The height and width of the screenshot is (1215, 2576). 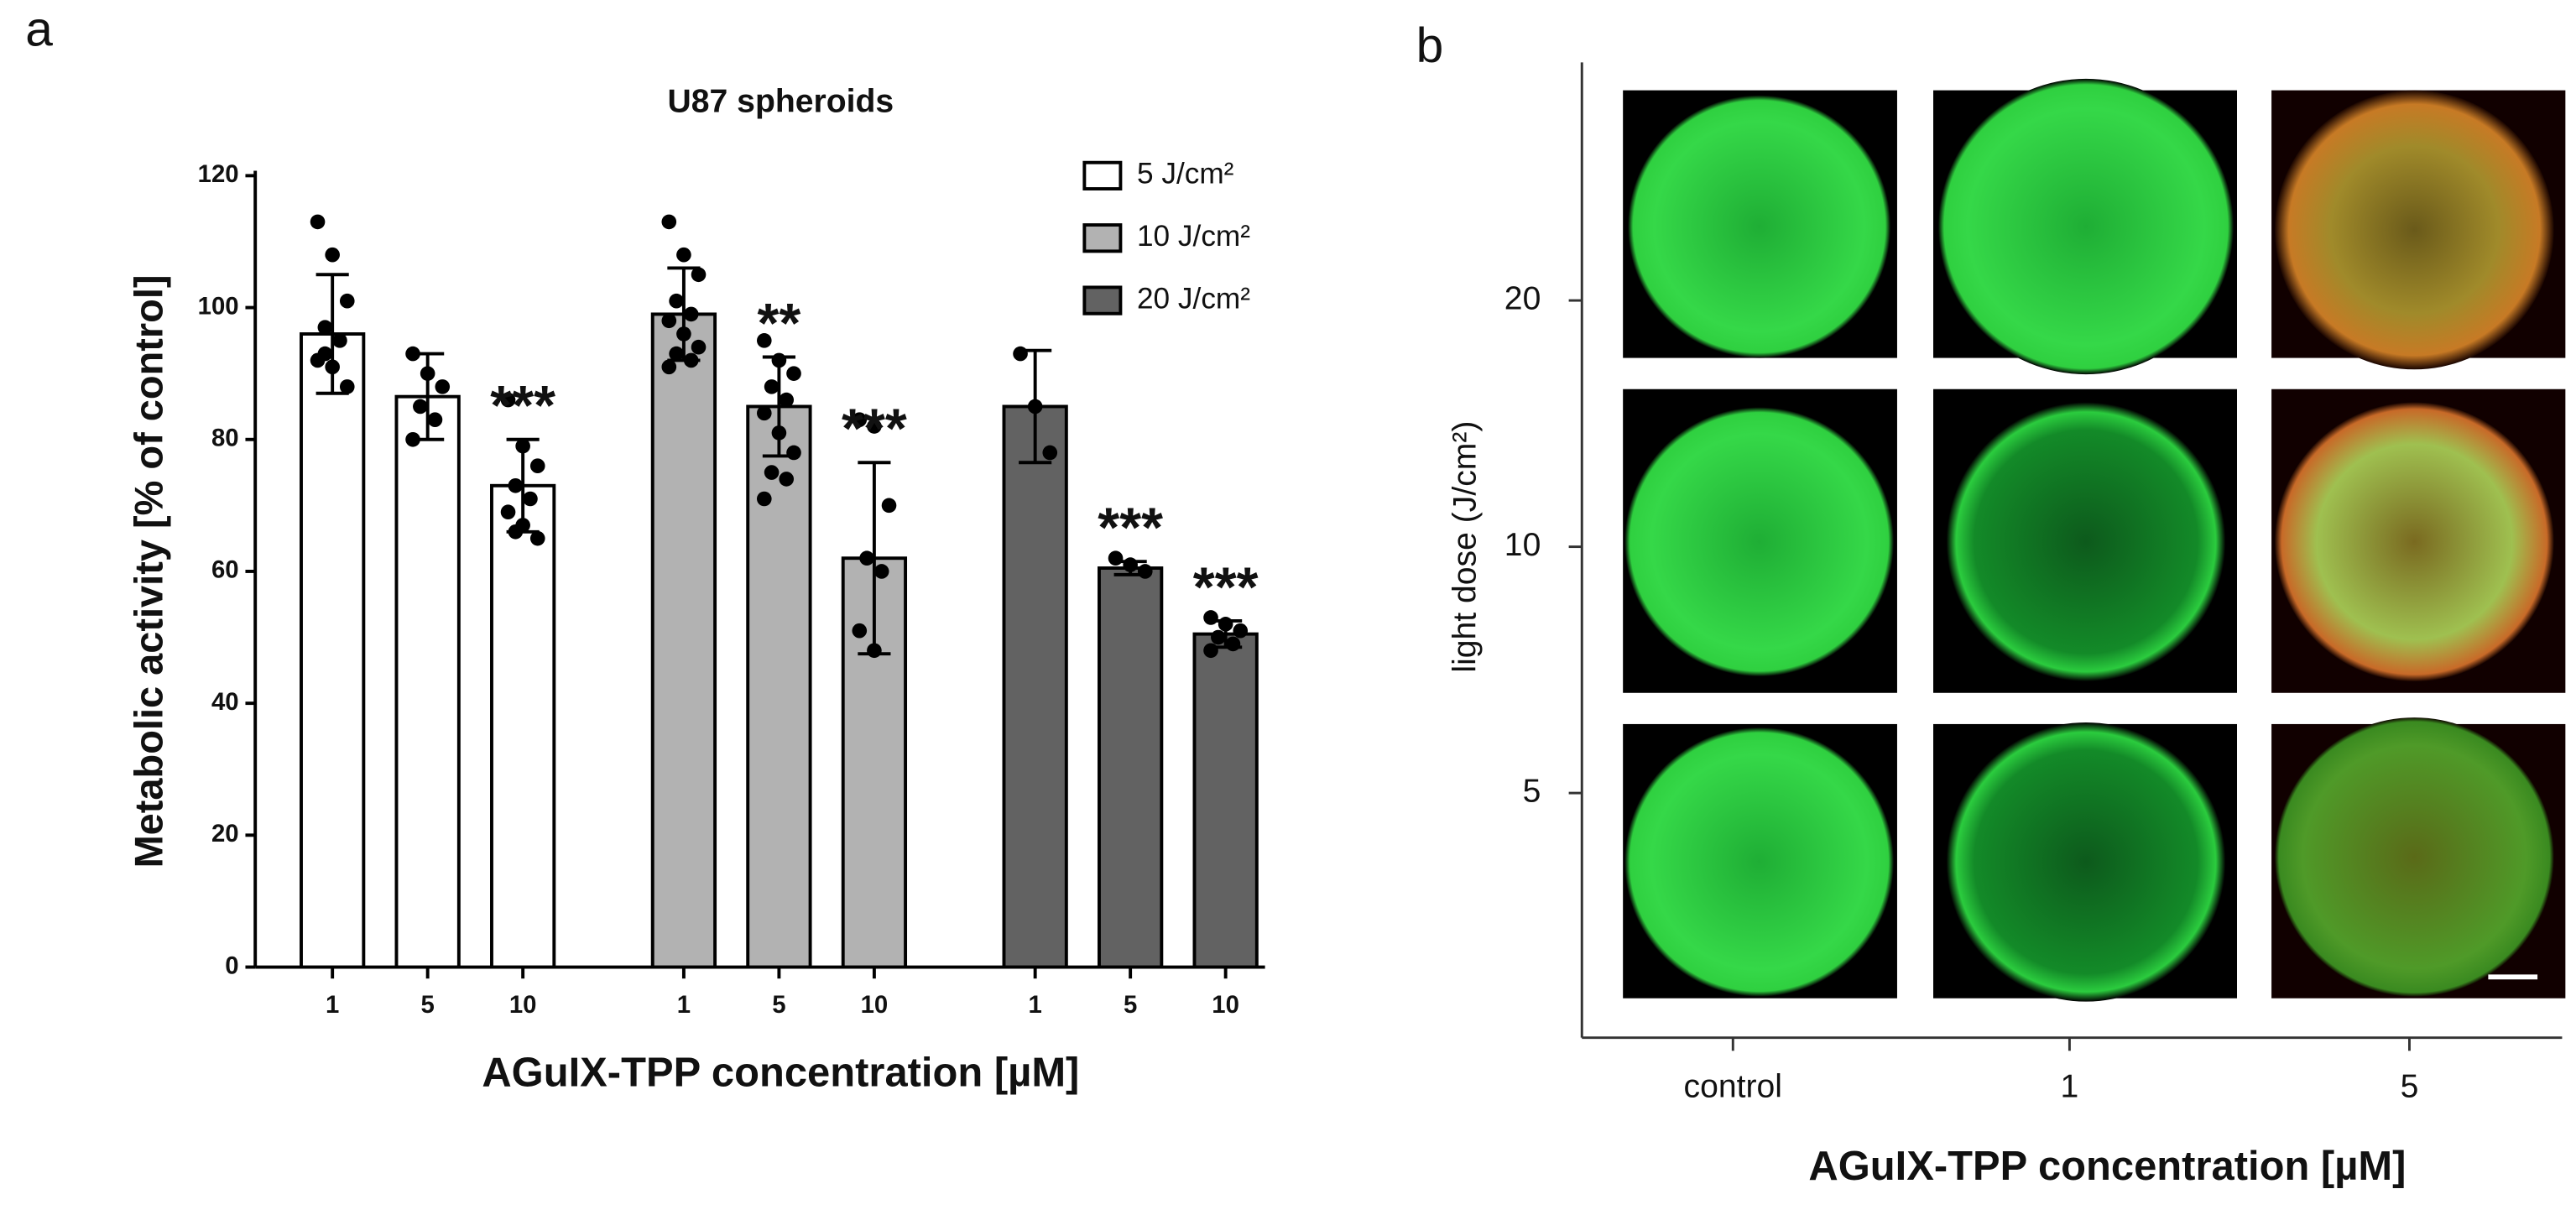 I want to click on legend-label: 5 J/cm², so click(x=1185, y=174).